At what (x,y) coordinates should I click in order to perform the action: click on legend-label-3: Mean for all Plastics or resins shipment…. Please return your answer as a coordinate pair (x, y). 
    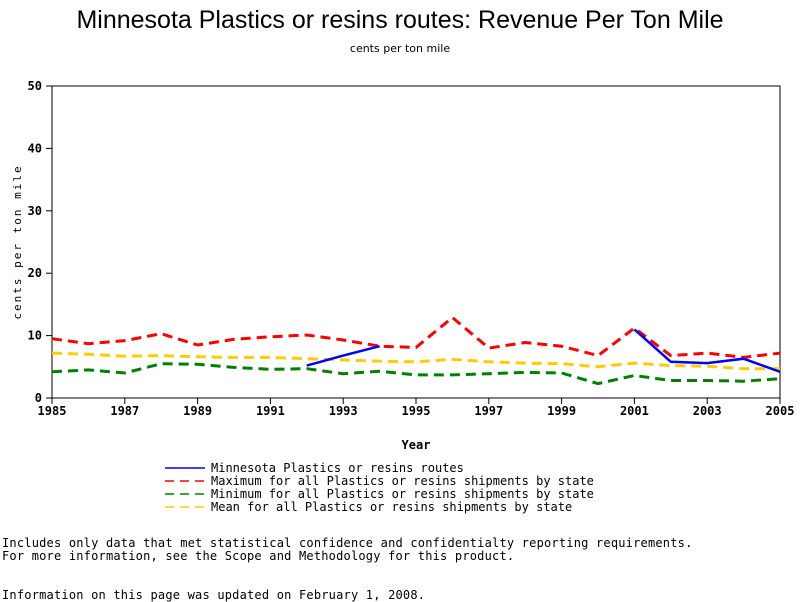
    Looking at the image, I should click on (391, 507).